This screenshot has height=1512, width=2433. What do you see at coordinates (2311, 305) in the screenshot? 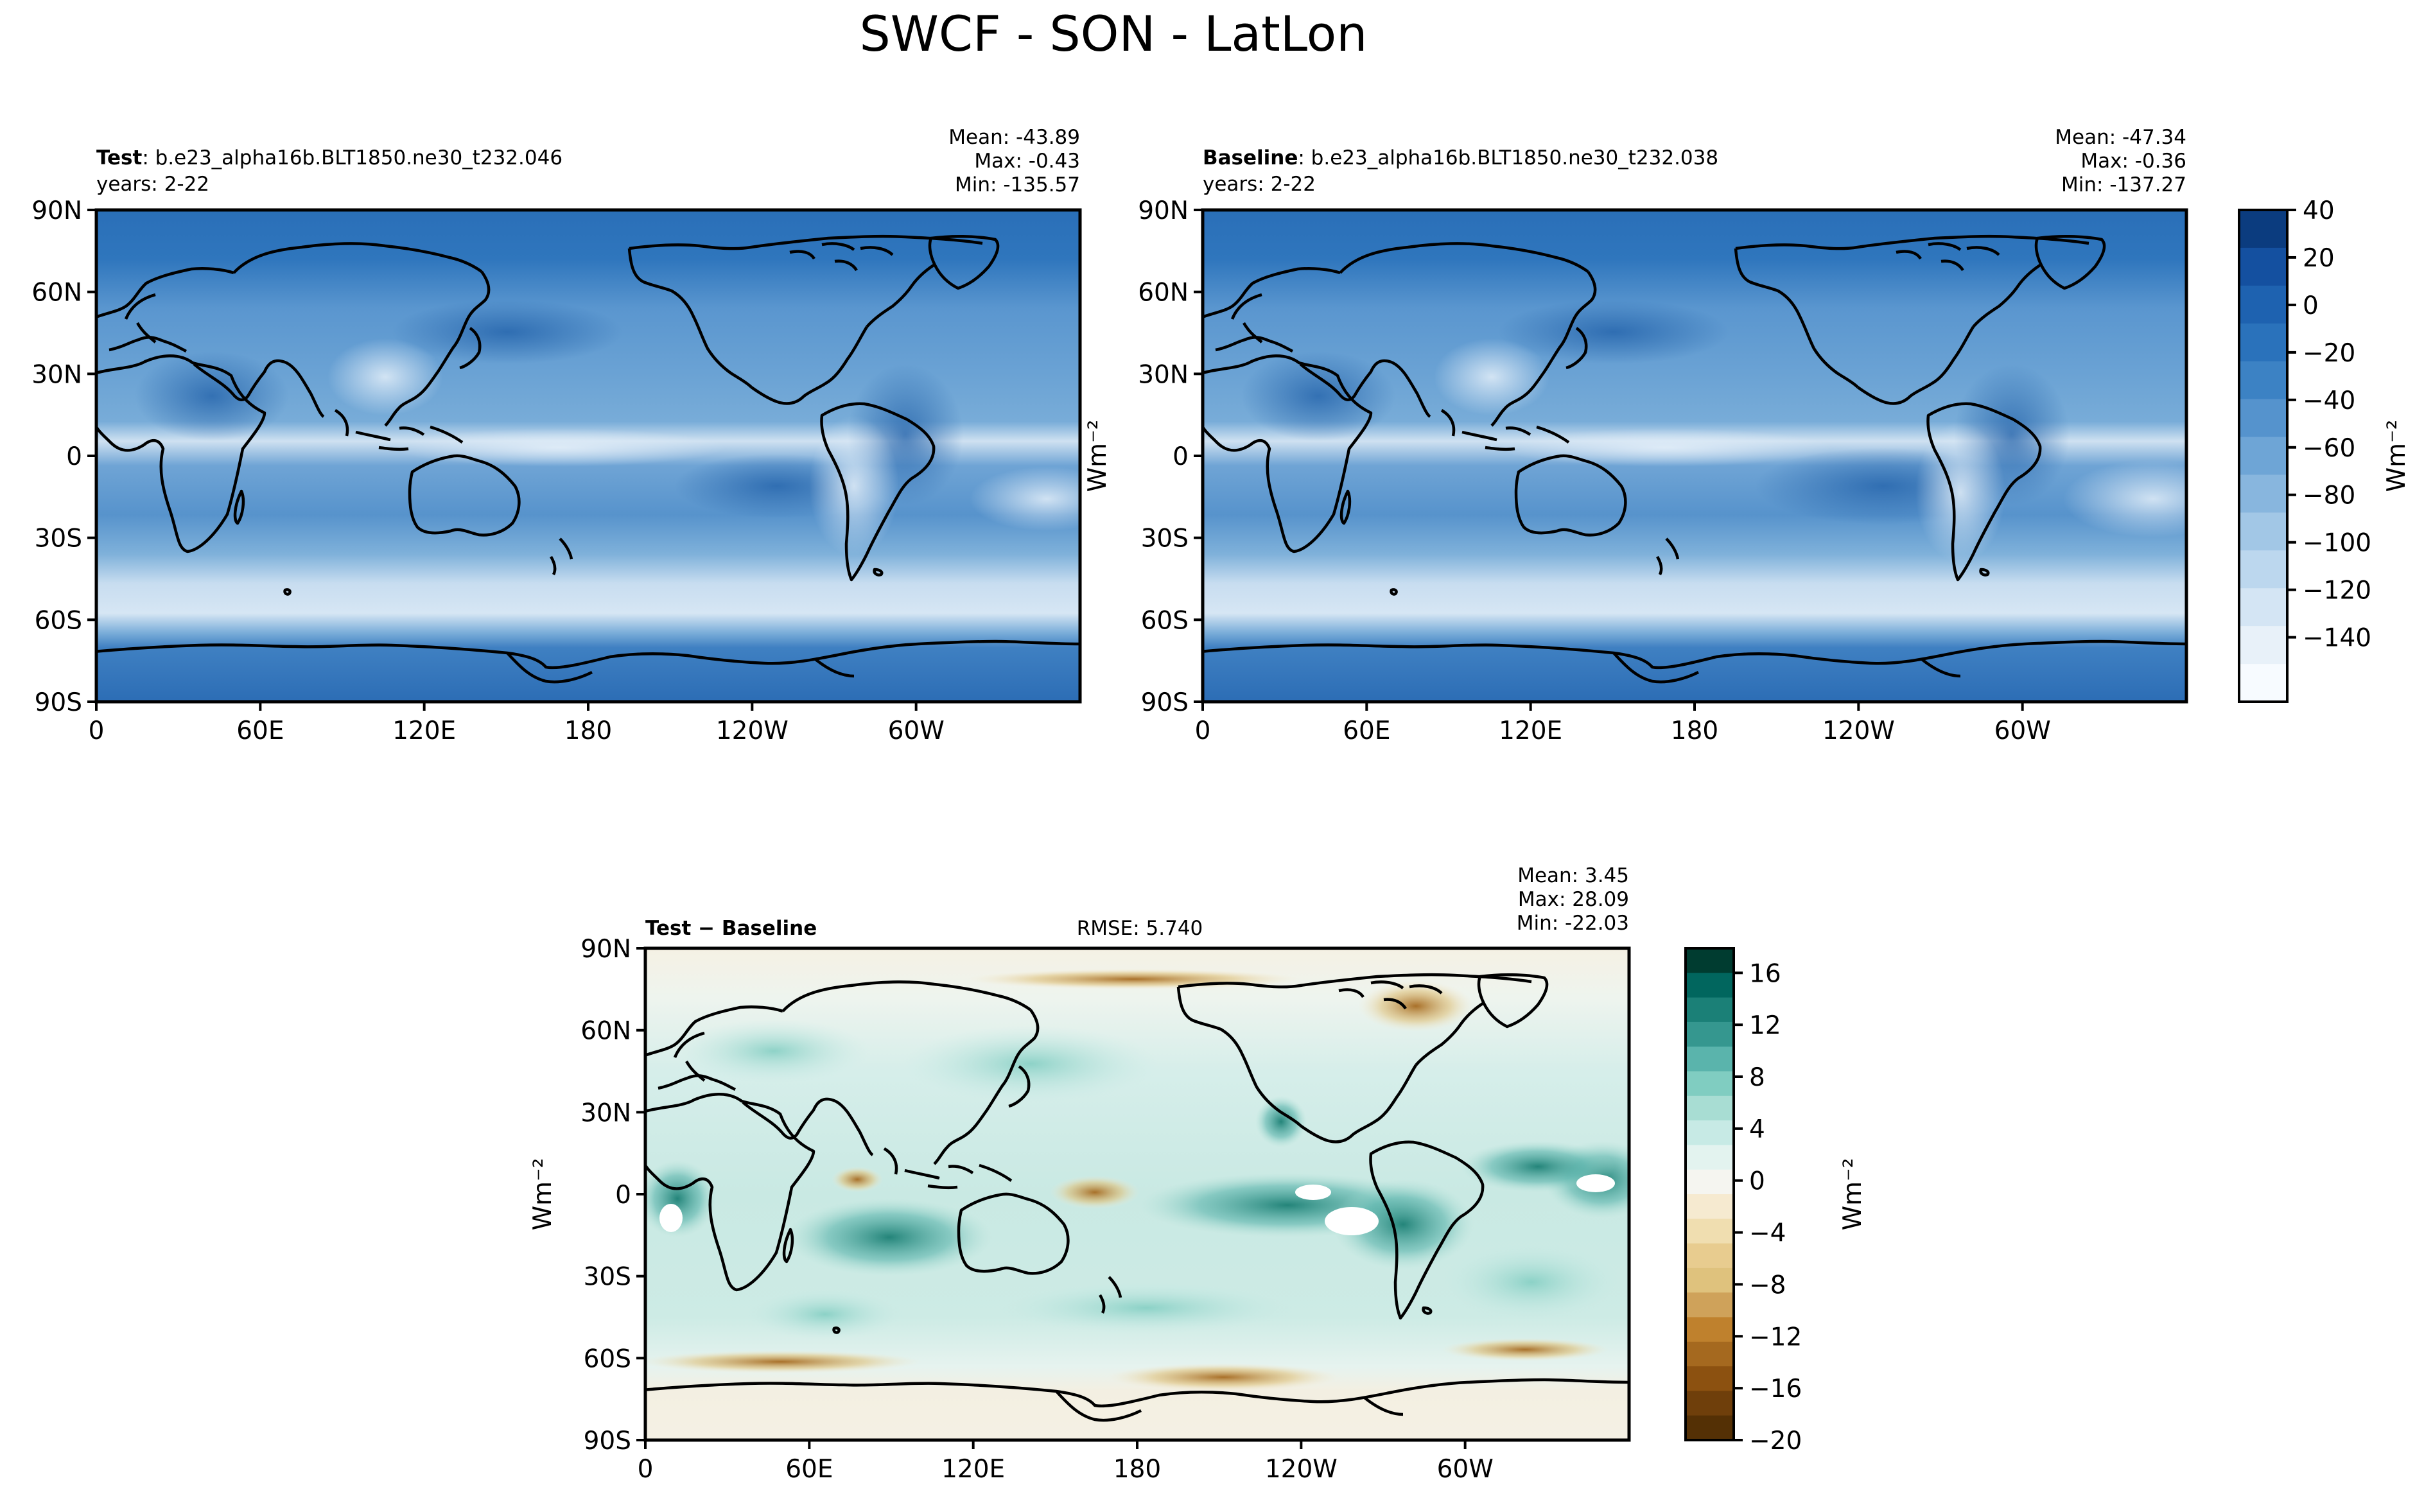
I see `top-colorbar-tick-label: 0` at bounding box center [2311, 305].